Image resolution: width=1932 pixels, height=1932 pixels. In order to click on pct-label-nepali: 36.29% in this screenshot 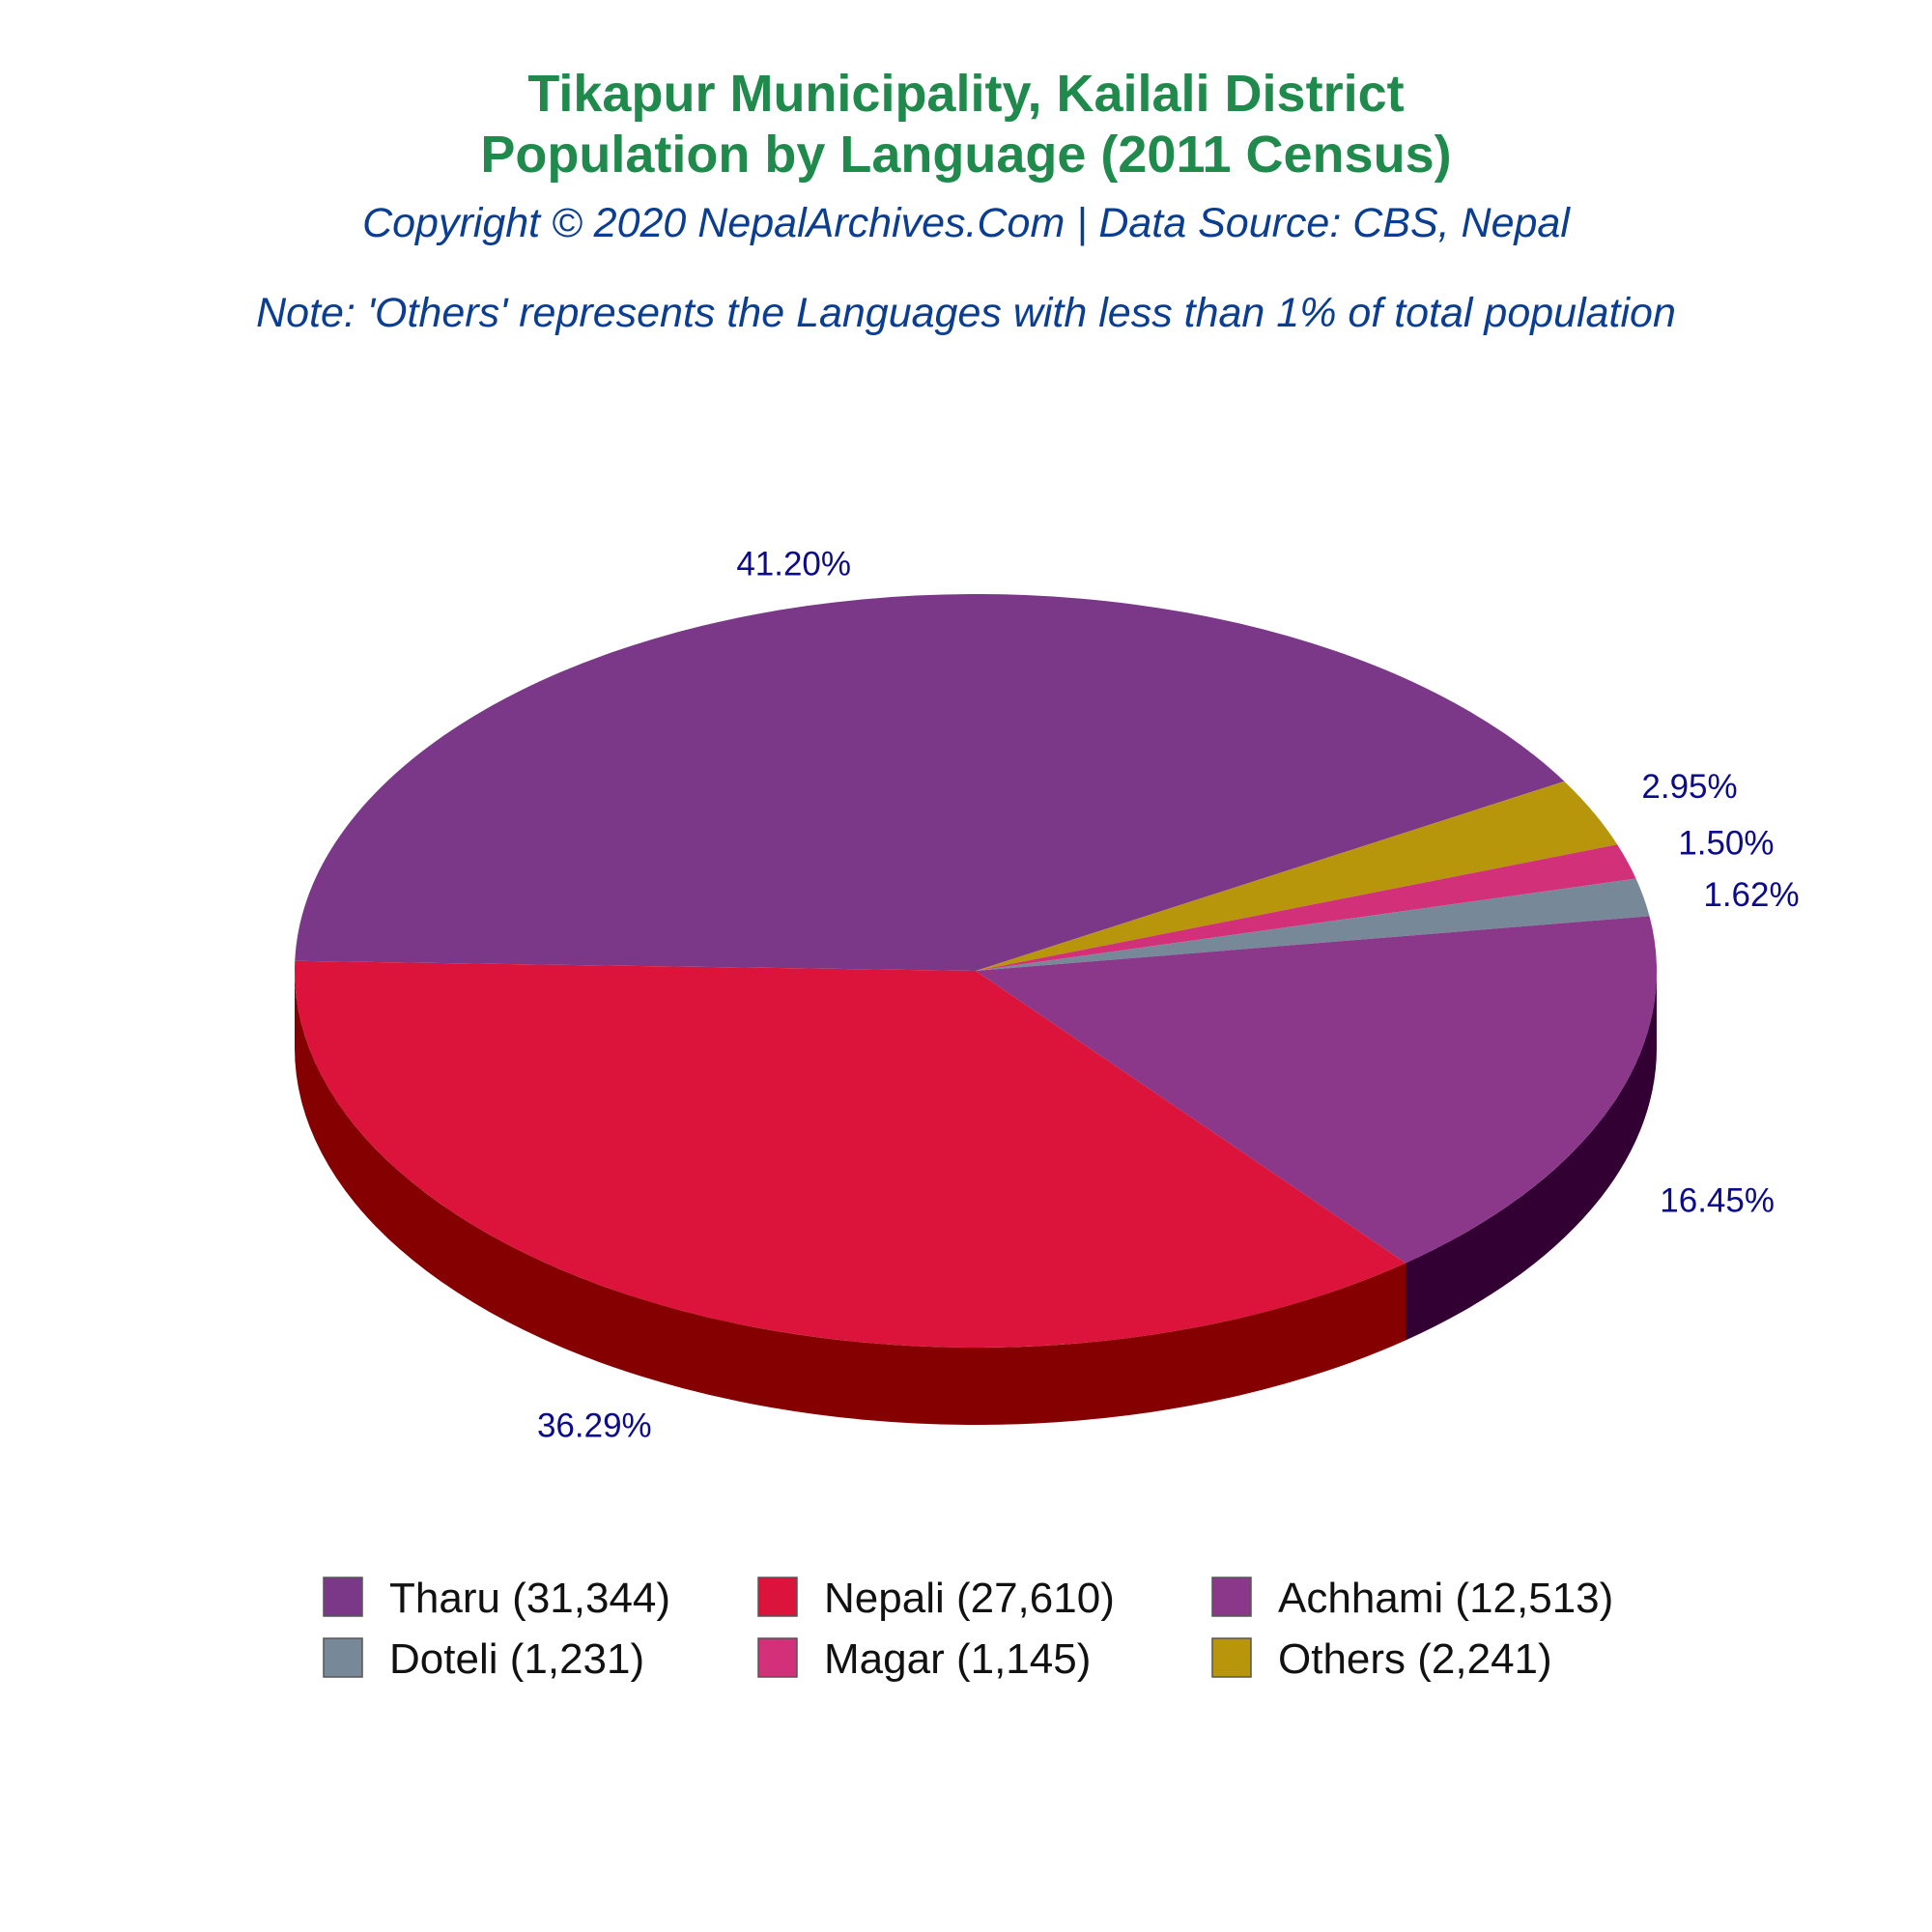, I will do `click(594, 1425)`.